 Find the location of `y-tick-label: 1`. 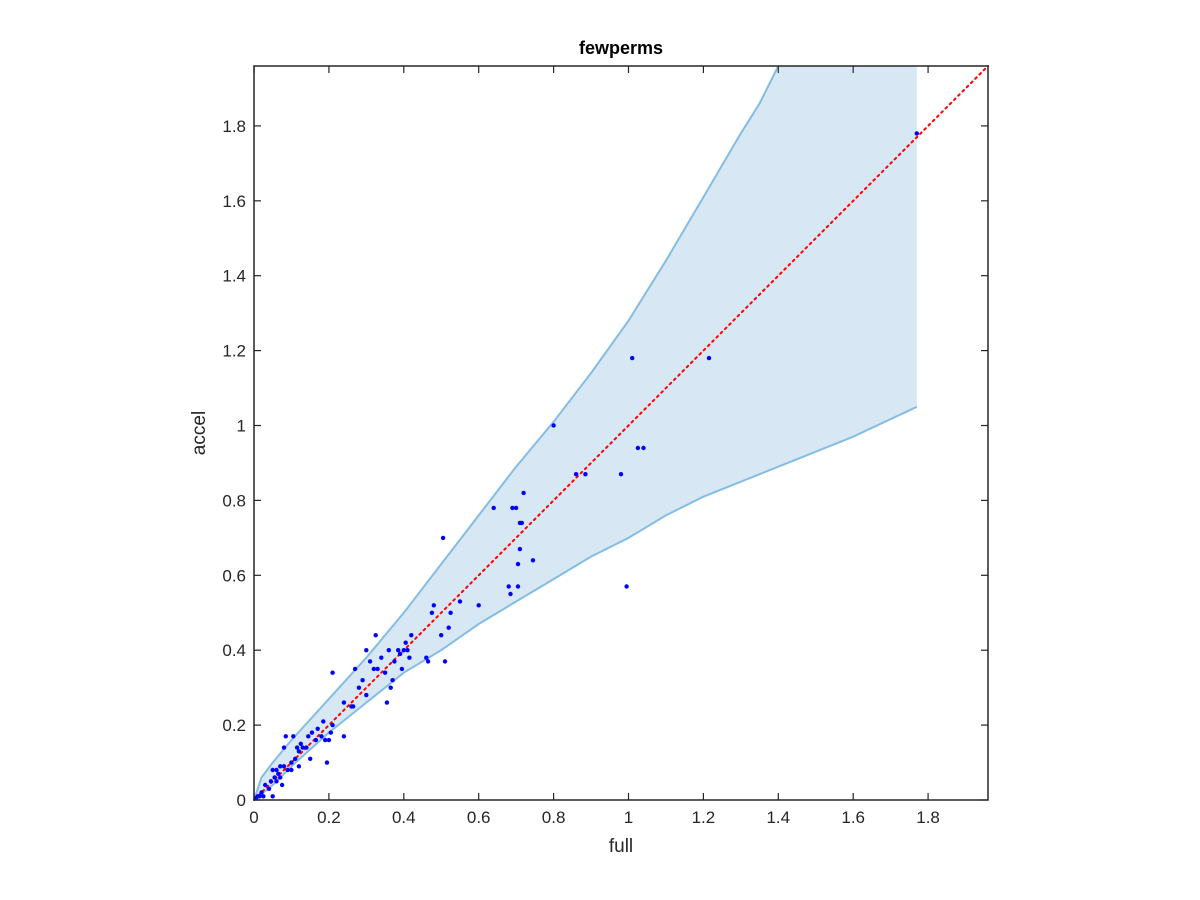

y-tick-label: 1 is located at coordinates (241, 426).